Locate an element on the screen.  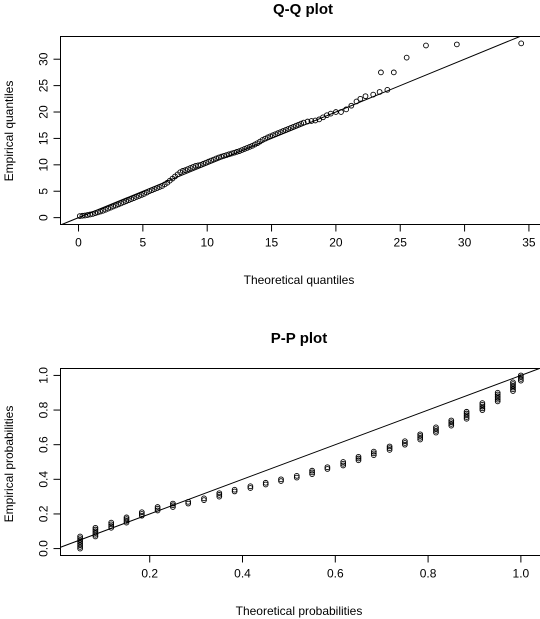
qq-x-tick-label-1: 5 is located at coordinates (143, 243).